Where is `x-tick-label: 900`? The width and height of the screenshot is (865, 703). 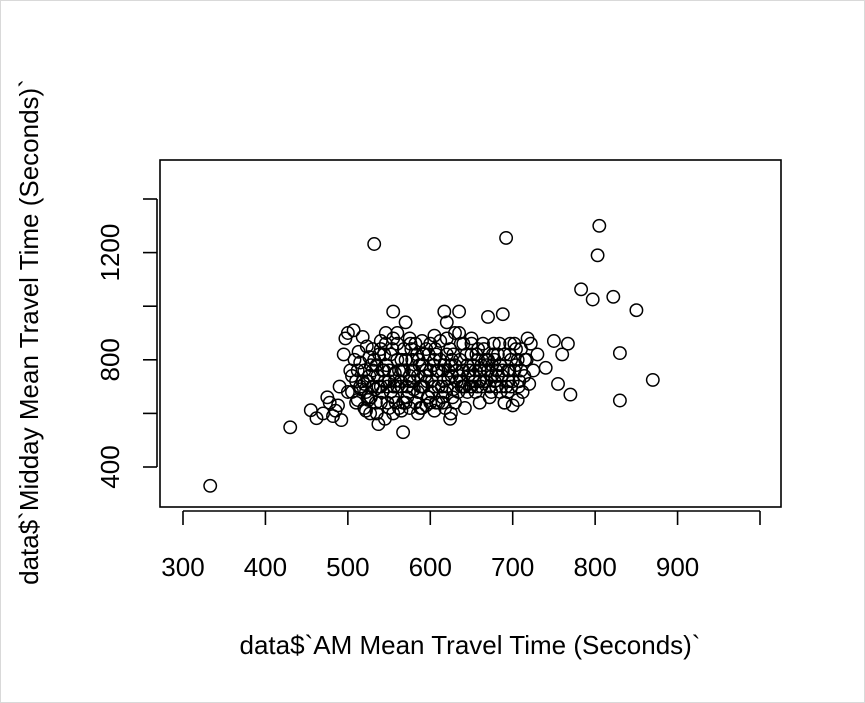 x-tick-label: 900 is located at coordinates (677, 567).